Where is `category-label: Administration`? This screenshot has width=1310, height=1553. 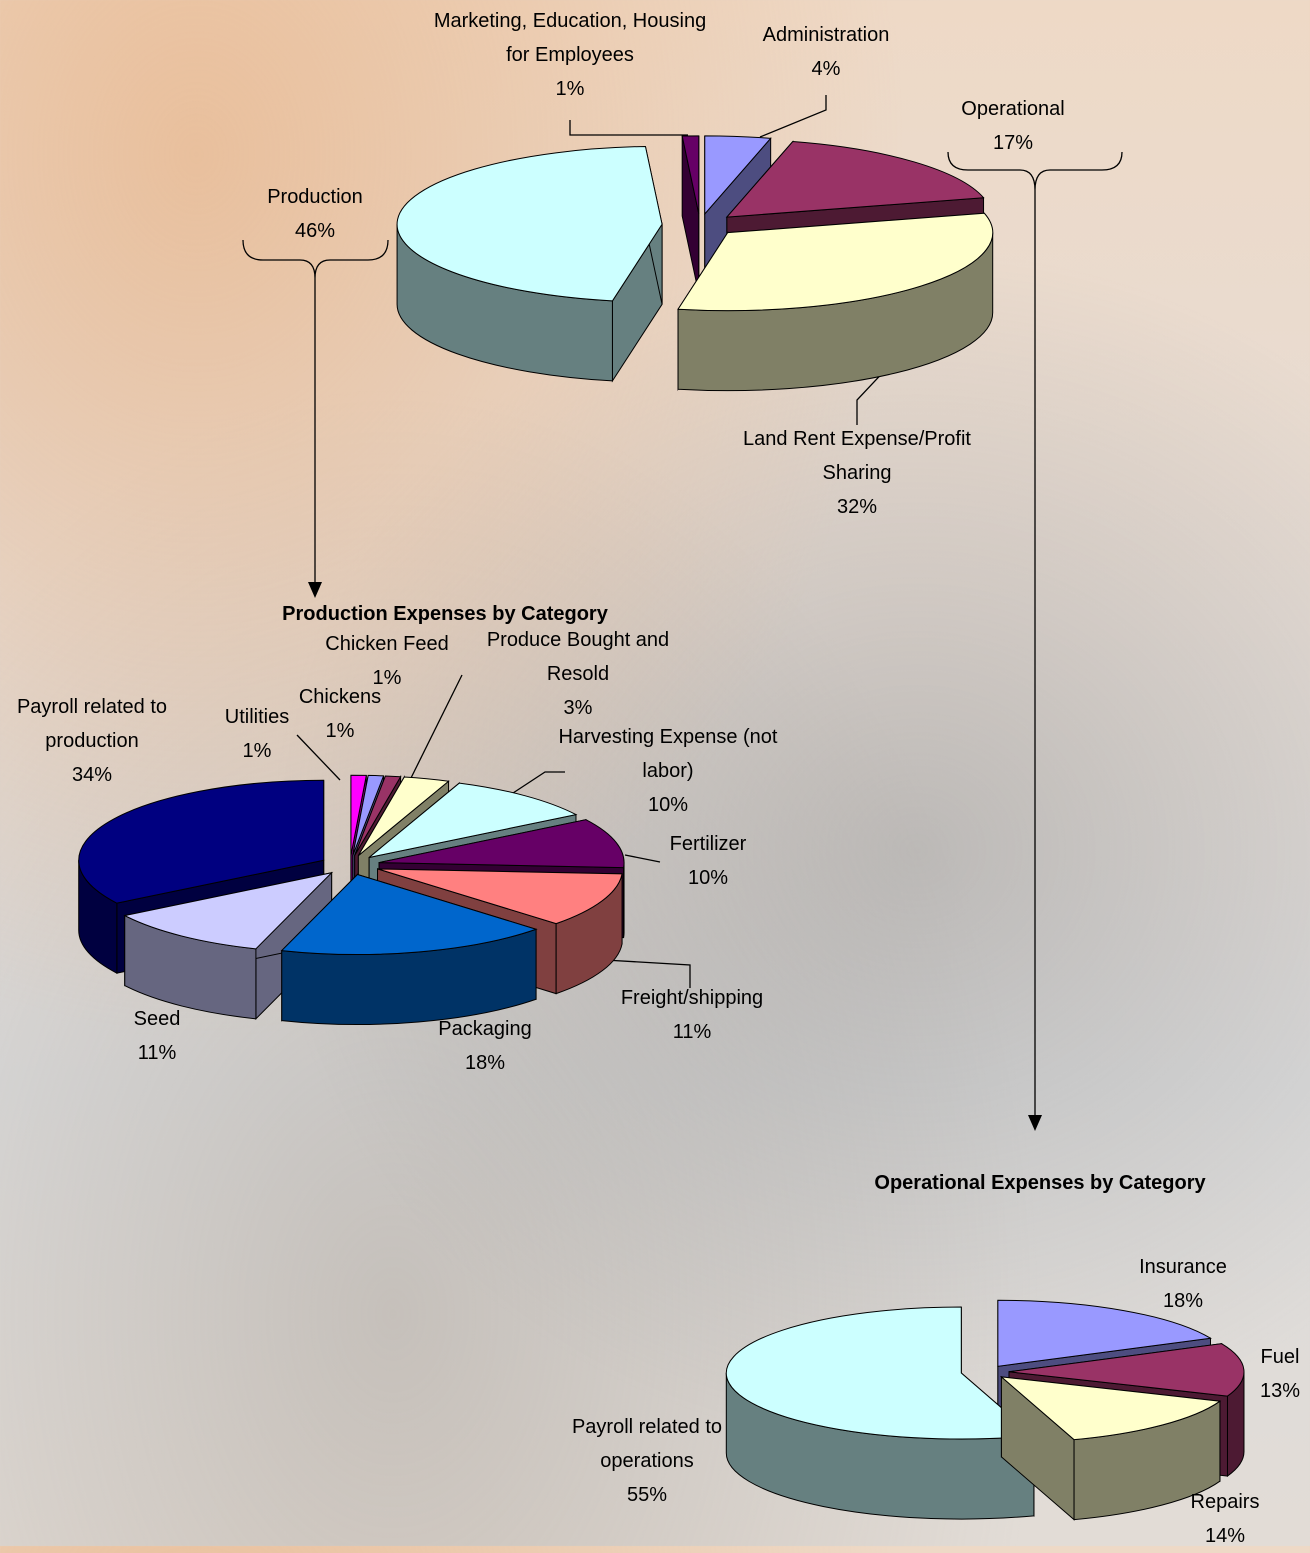 category-label: Administration is located at coordinates (826, 35).